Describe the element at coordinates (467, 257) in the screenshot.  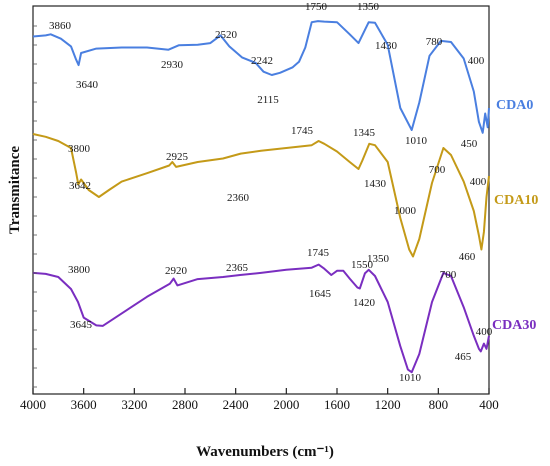
I see `peak-label: 460` at that location.